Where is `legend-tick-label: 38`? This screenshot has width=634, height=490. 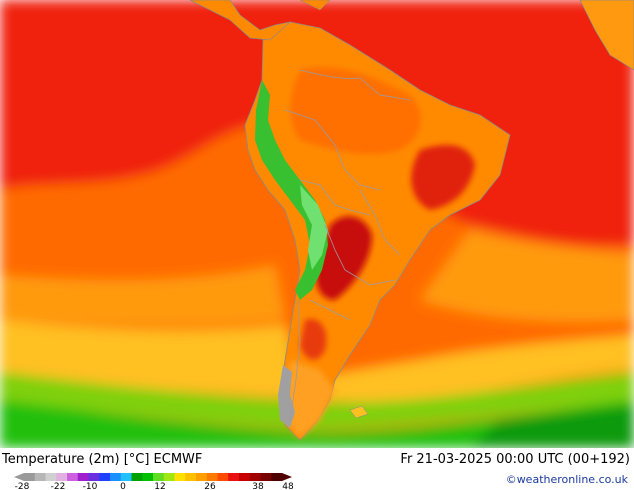
legend-tick-label: 38 is located at coordinates (258, 486).